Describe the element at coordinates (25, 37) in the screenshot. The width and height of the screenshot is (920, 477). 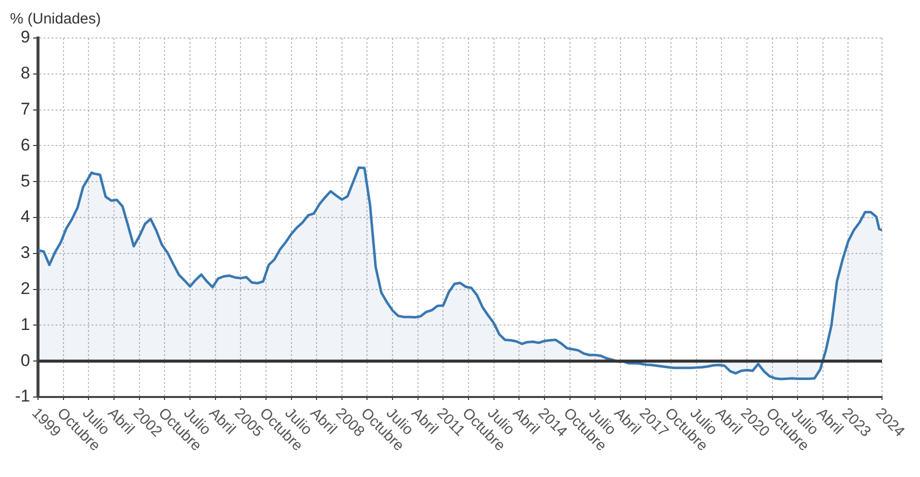
I see `y-tick-label: 9` at that location.